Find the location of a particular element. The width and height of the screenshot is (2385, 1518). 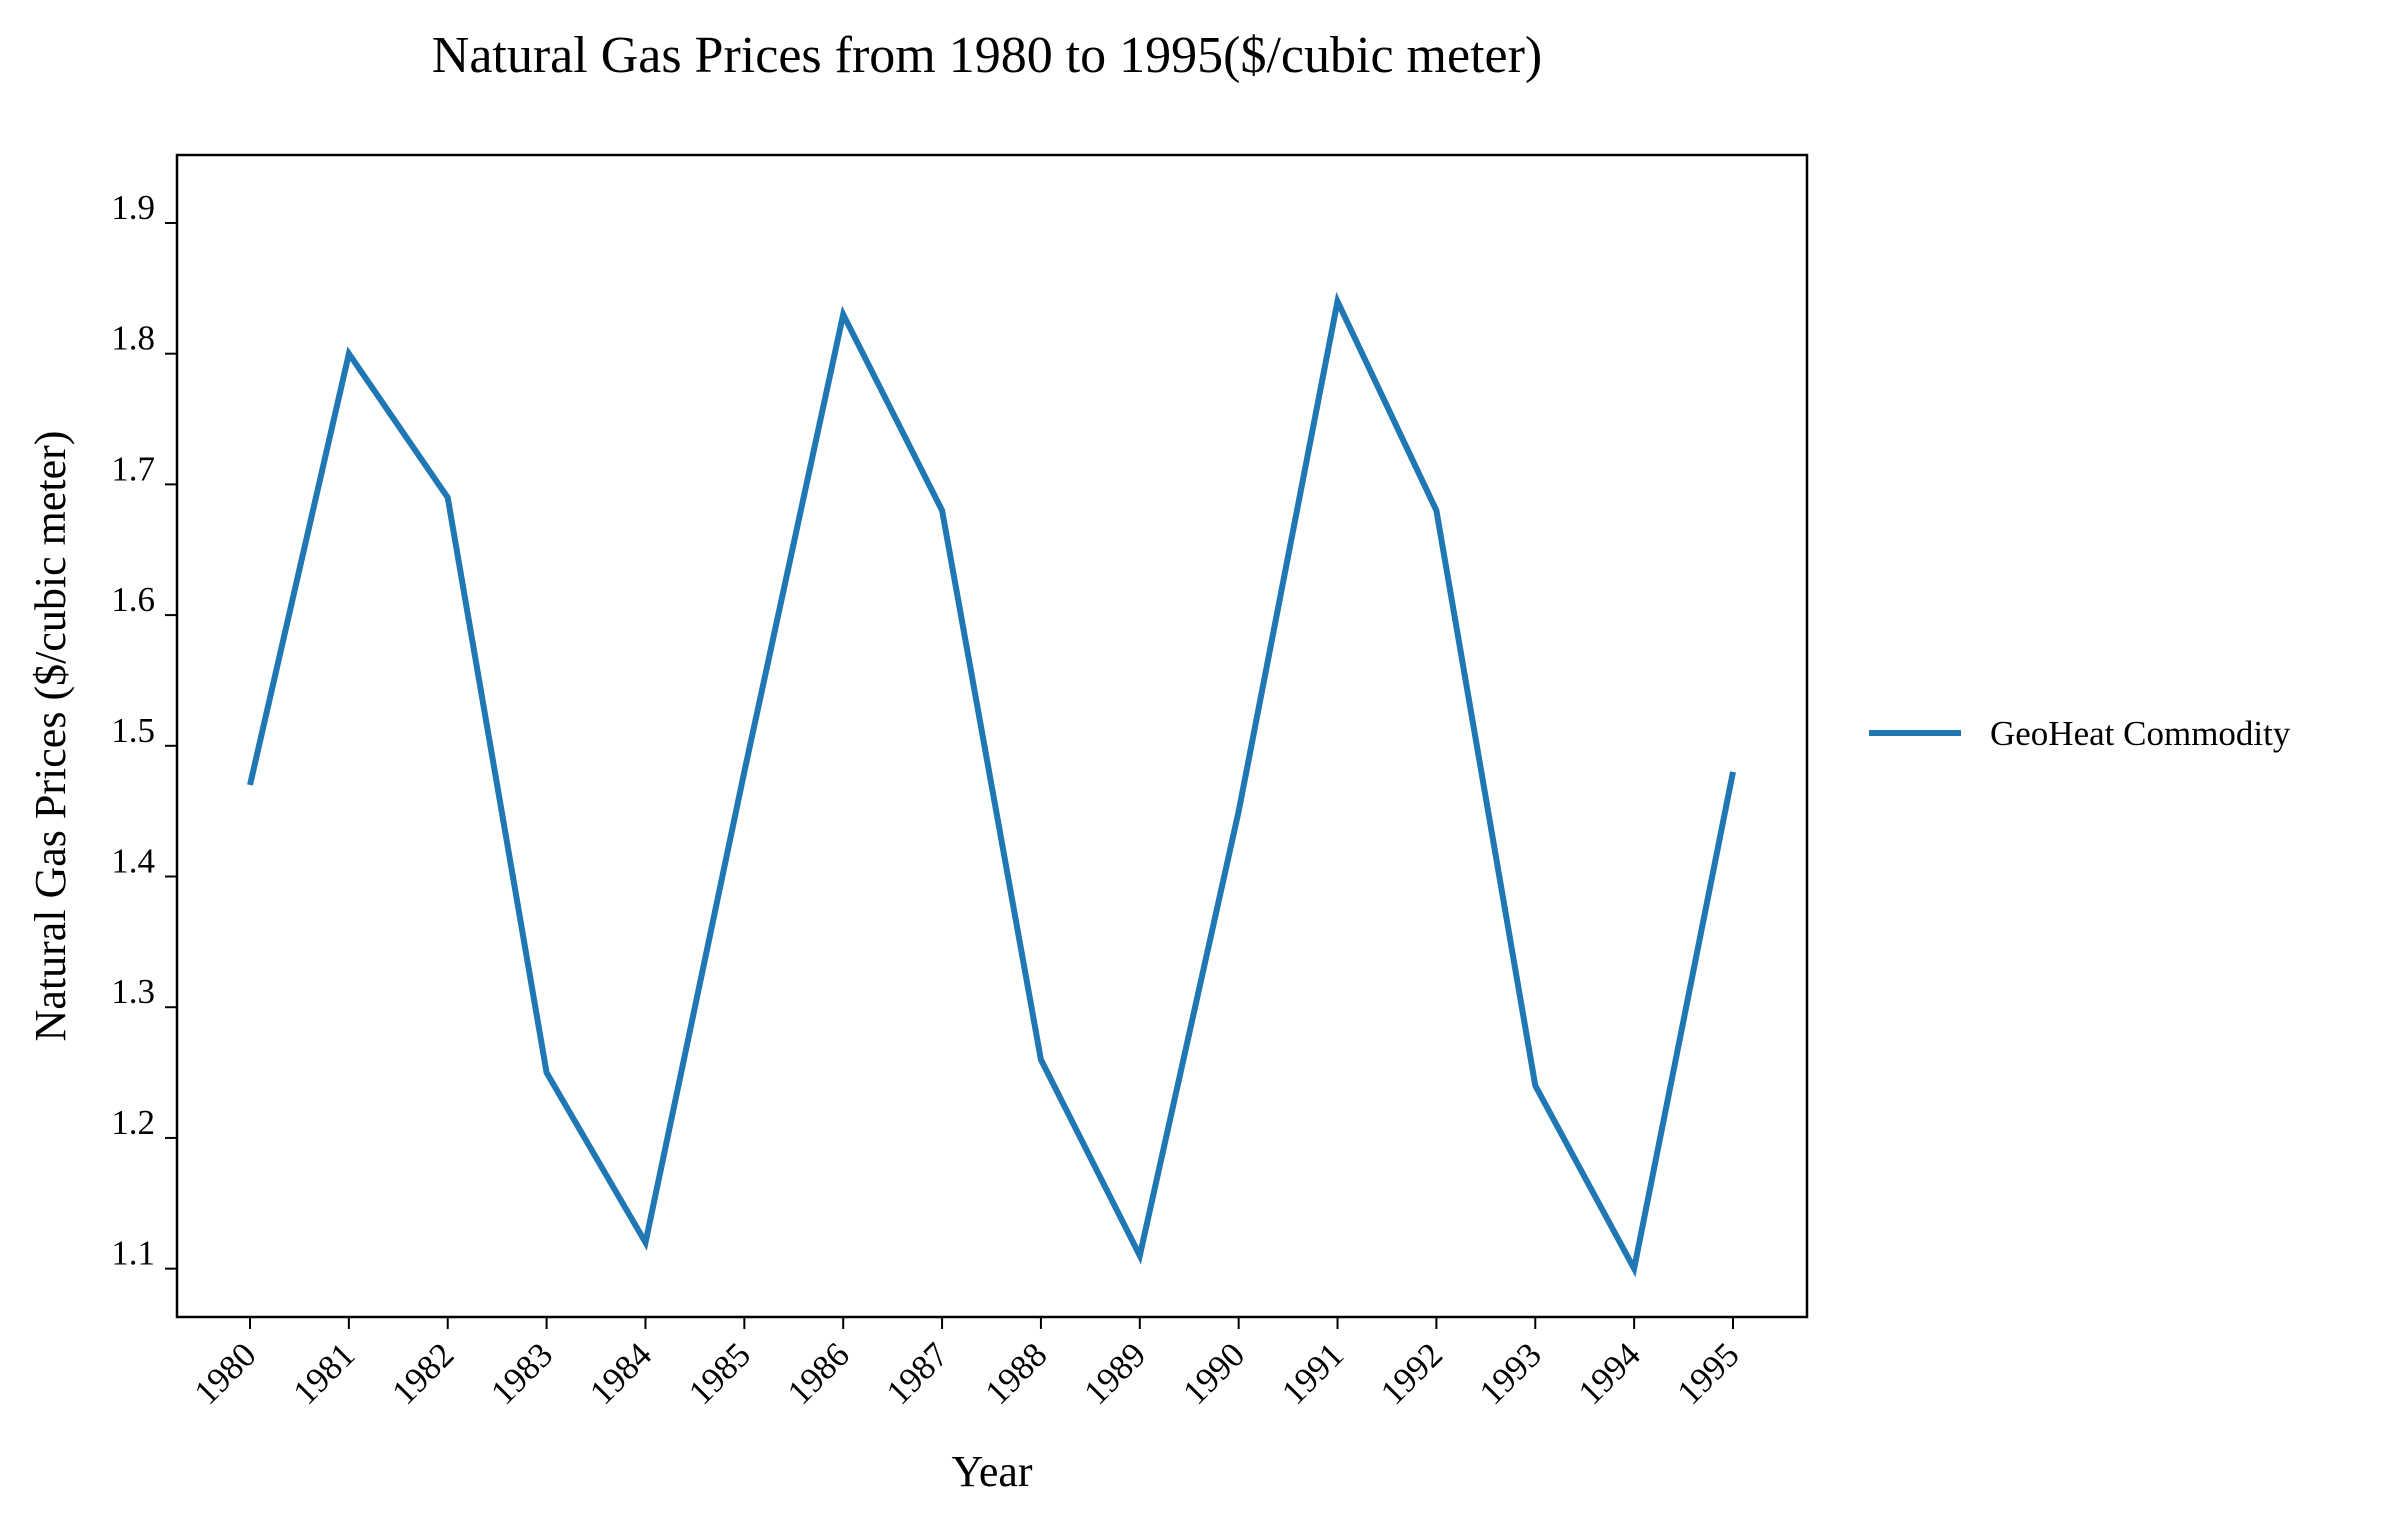

y-tick-label: 1.9 is located at coordinates (133, 207).